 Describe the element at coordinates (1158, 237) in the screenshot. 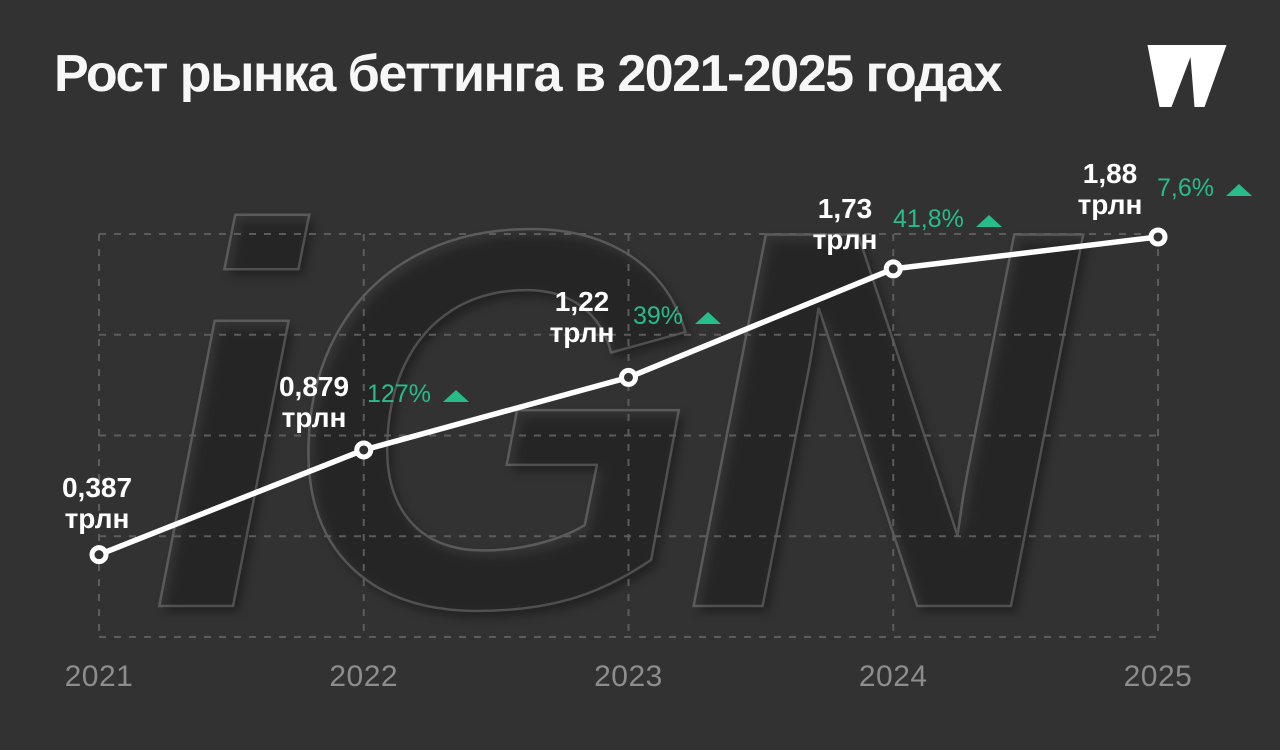

I see `data-point-2025` at that location.